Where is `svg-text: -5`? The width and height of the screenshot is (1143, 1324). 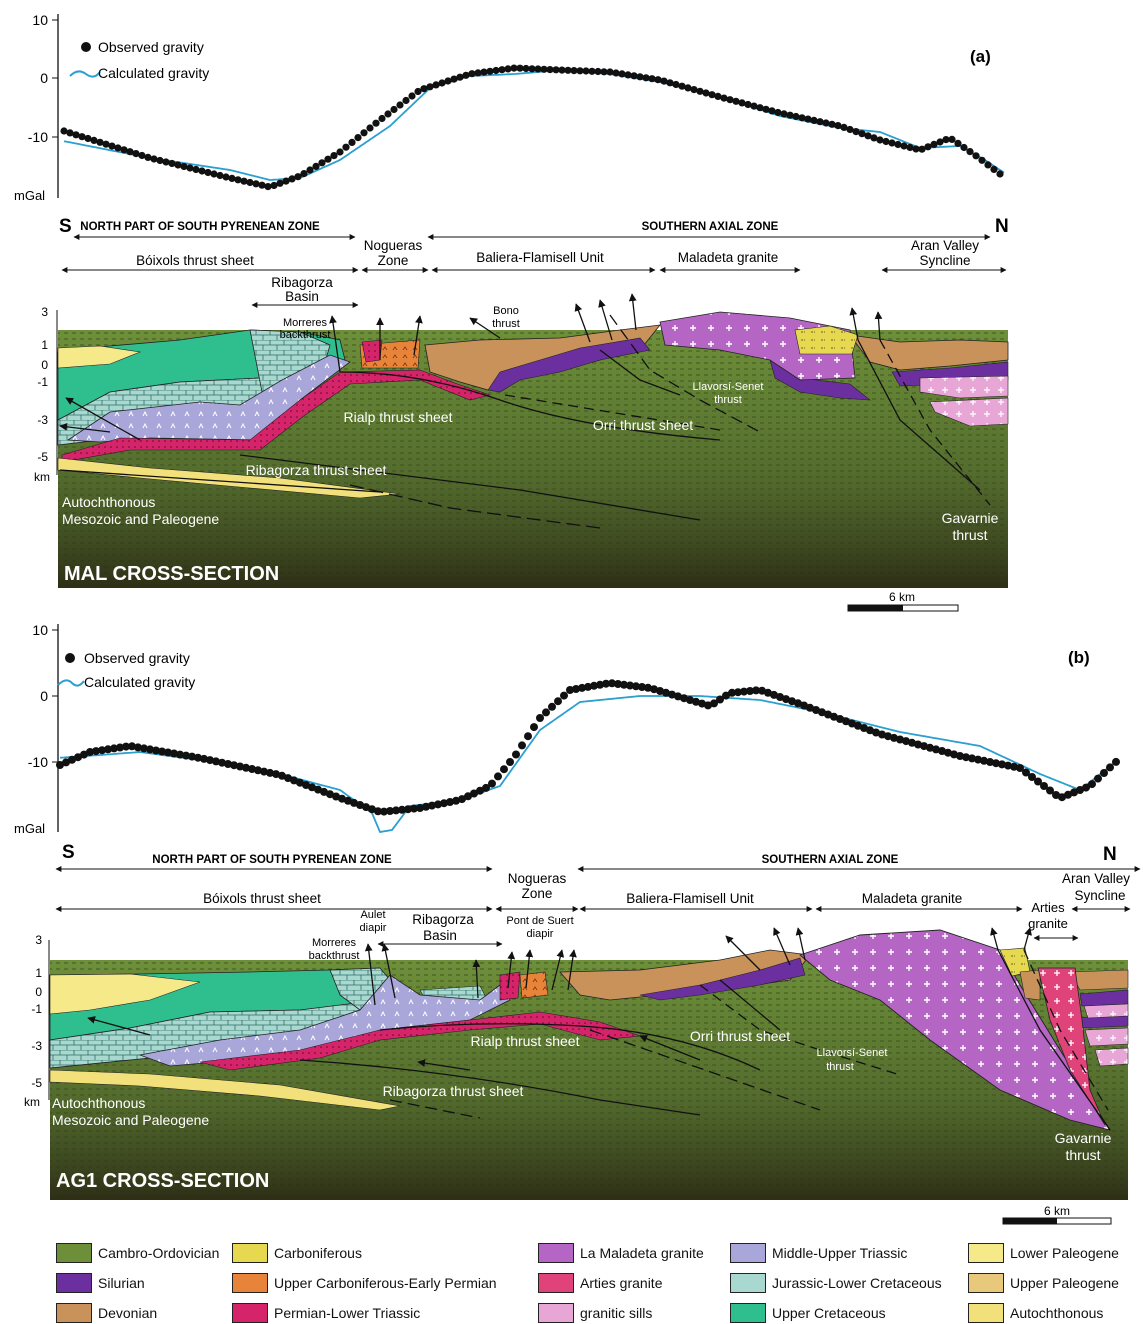
svg-text: -5 is located at coordinates (36, 1083).